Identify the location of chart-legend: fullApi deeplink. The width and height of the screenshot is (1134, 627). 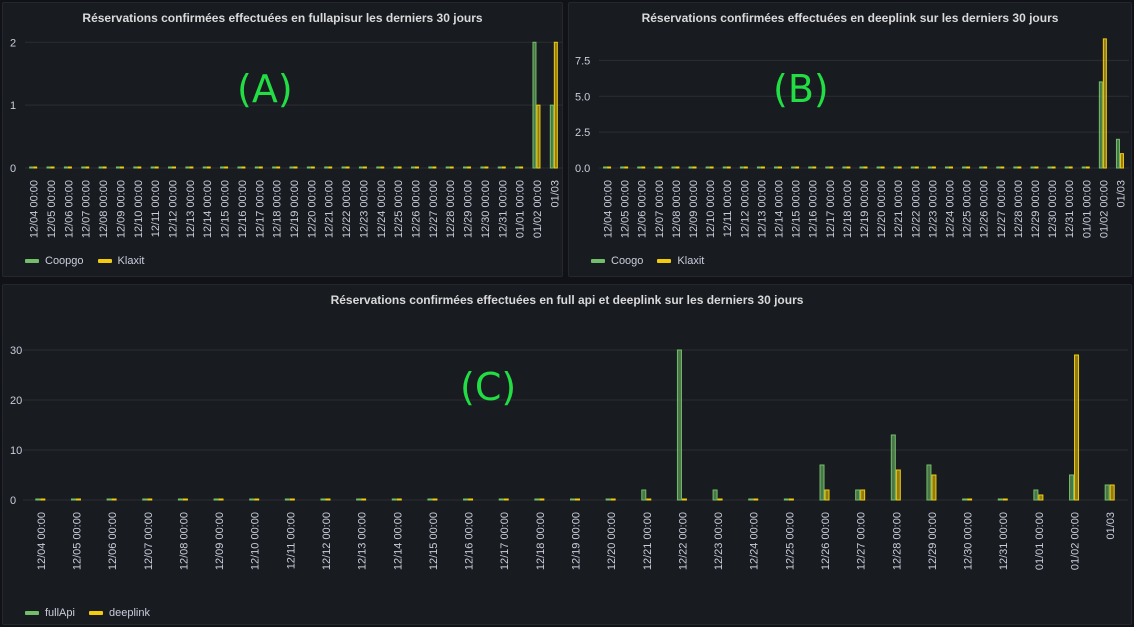
(87, 613).